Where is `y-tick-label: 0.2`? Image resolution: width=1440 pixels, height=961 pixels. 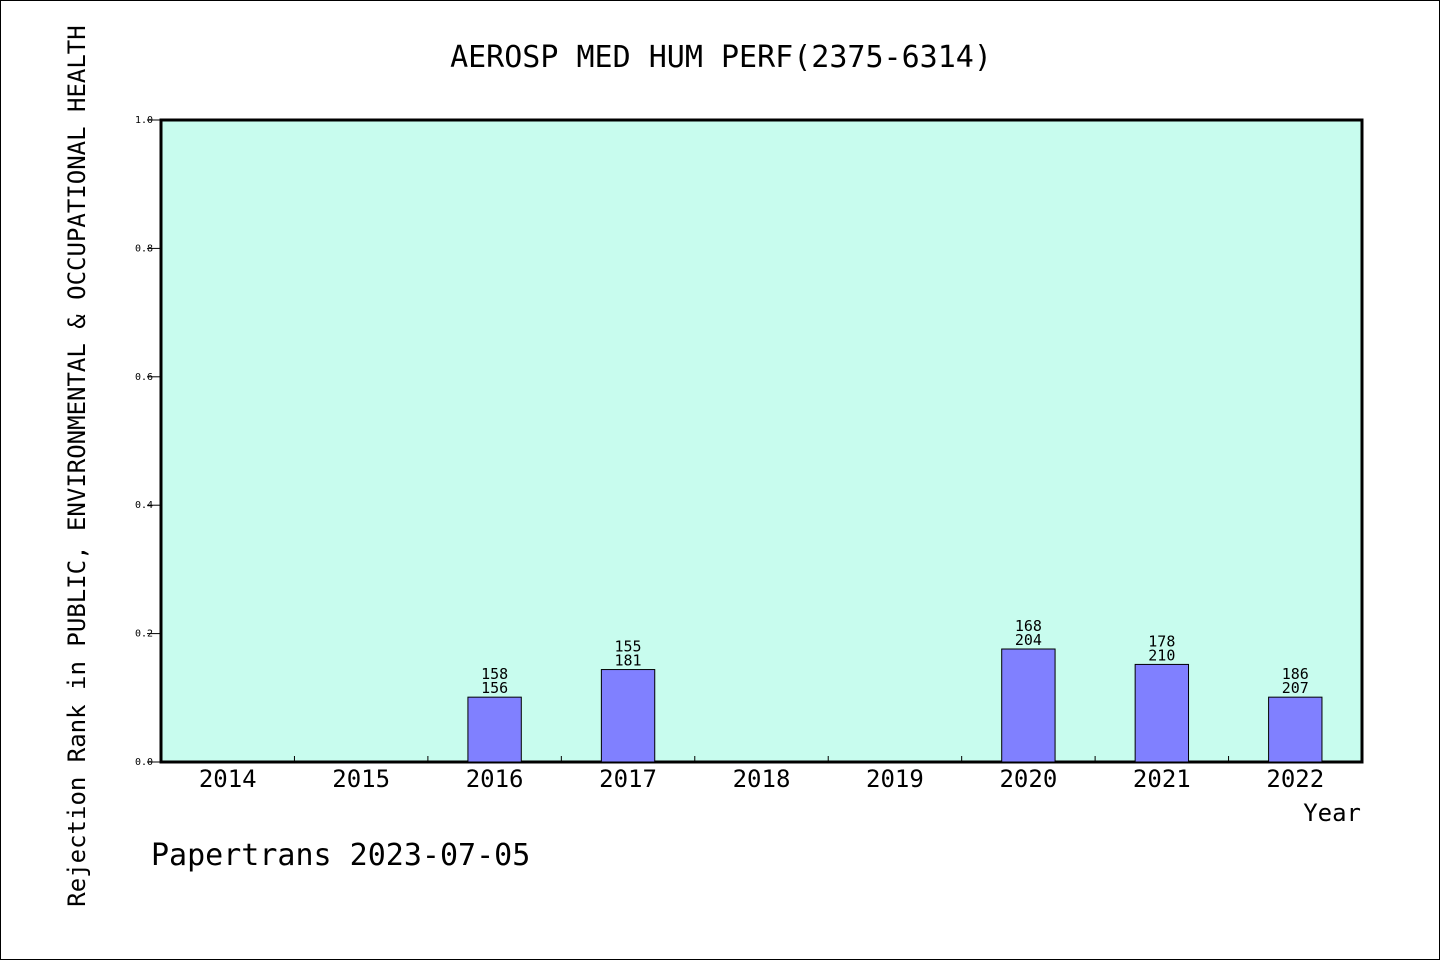 y-tick-label: 0.2 is located at coordinates (144, 634).